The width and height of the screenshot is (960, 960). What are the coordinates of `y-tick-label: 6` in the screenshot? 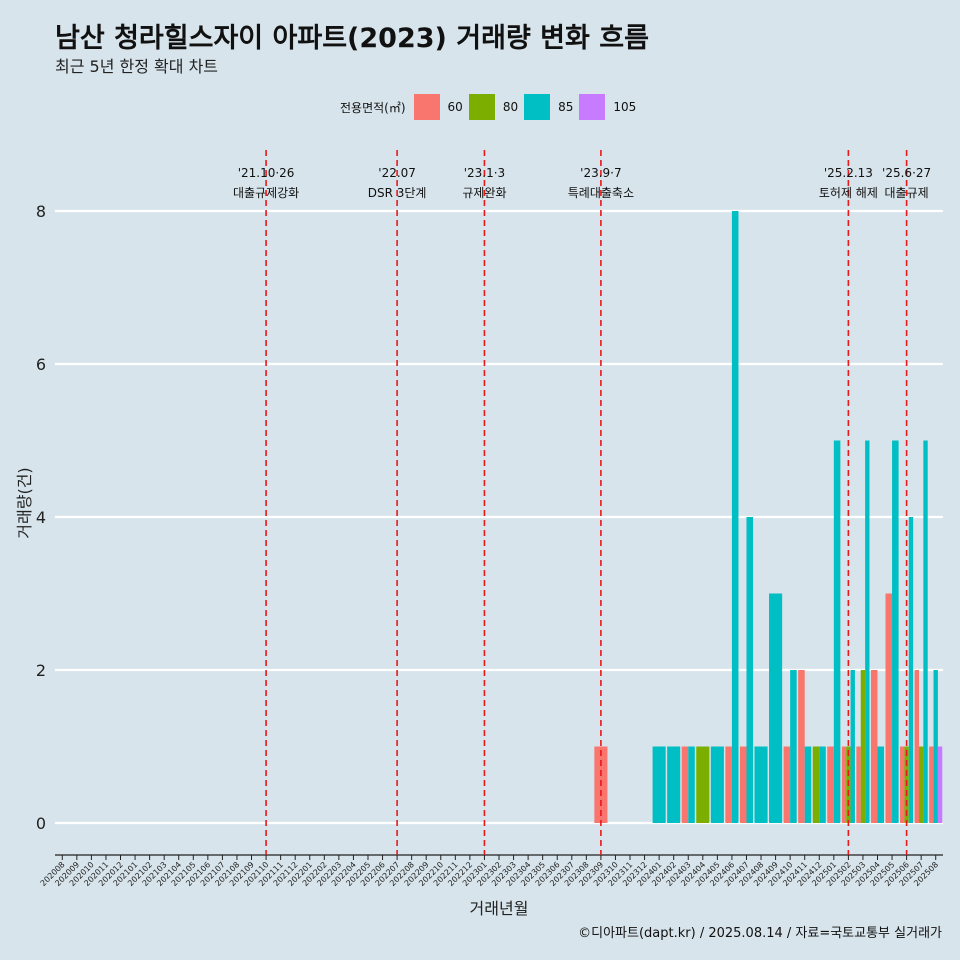 It's located at (41, 364).